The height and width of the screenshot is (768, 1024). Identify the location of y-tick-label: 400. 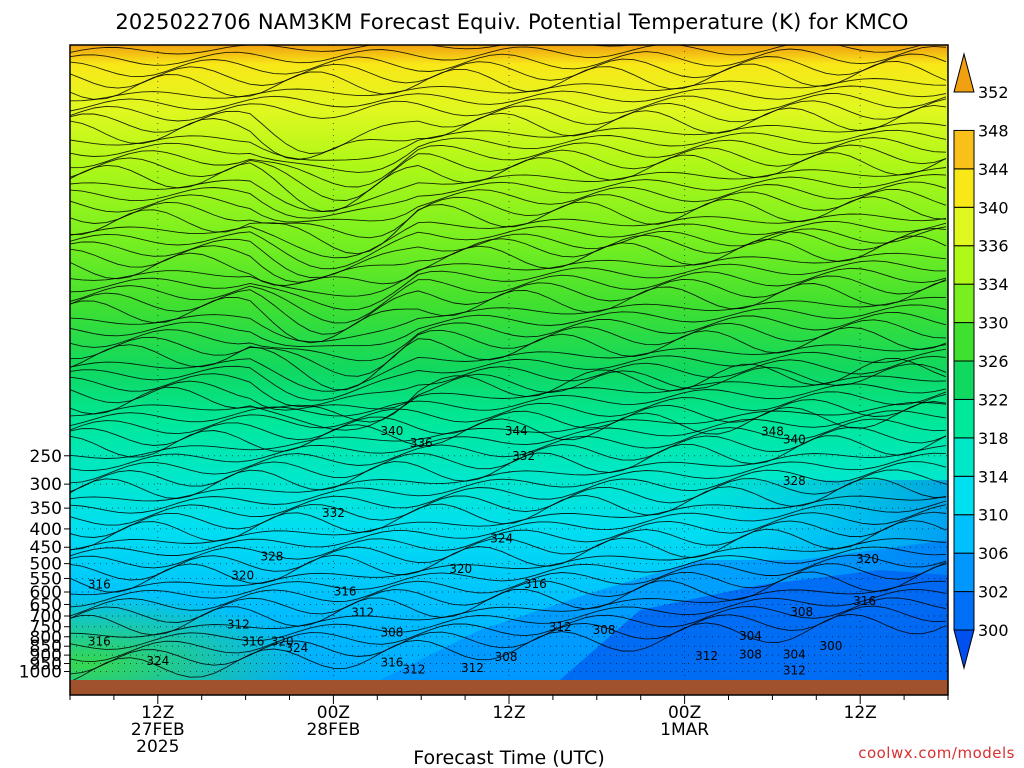
(46, 530).